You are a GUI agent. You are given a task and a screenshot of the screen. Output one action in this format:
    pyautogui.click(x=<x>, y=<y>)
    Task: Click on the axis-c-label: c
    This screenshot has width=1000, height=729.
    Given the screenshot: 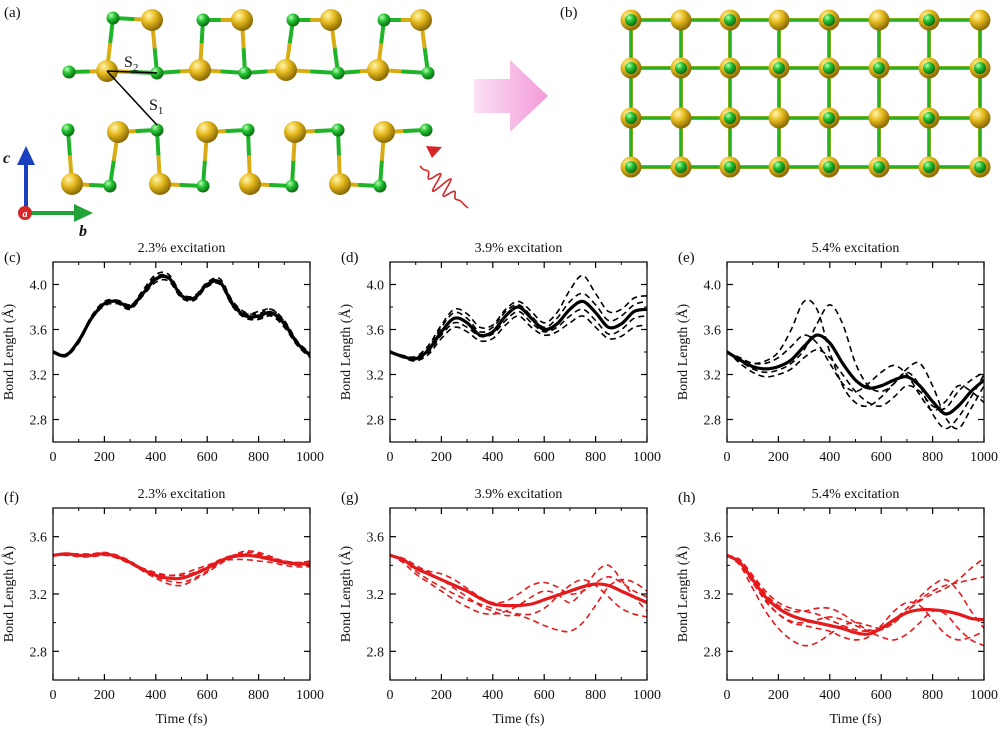 What is the action you would take?
    pyautogui.click(x=6, y=158)
    